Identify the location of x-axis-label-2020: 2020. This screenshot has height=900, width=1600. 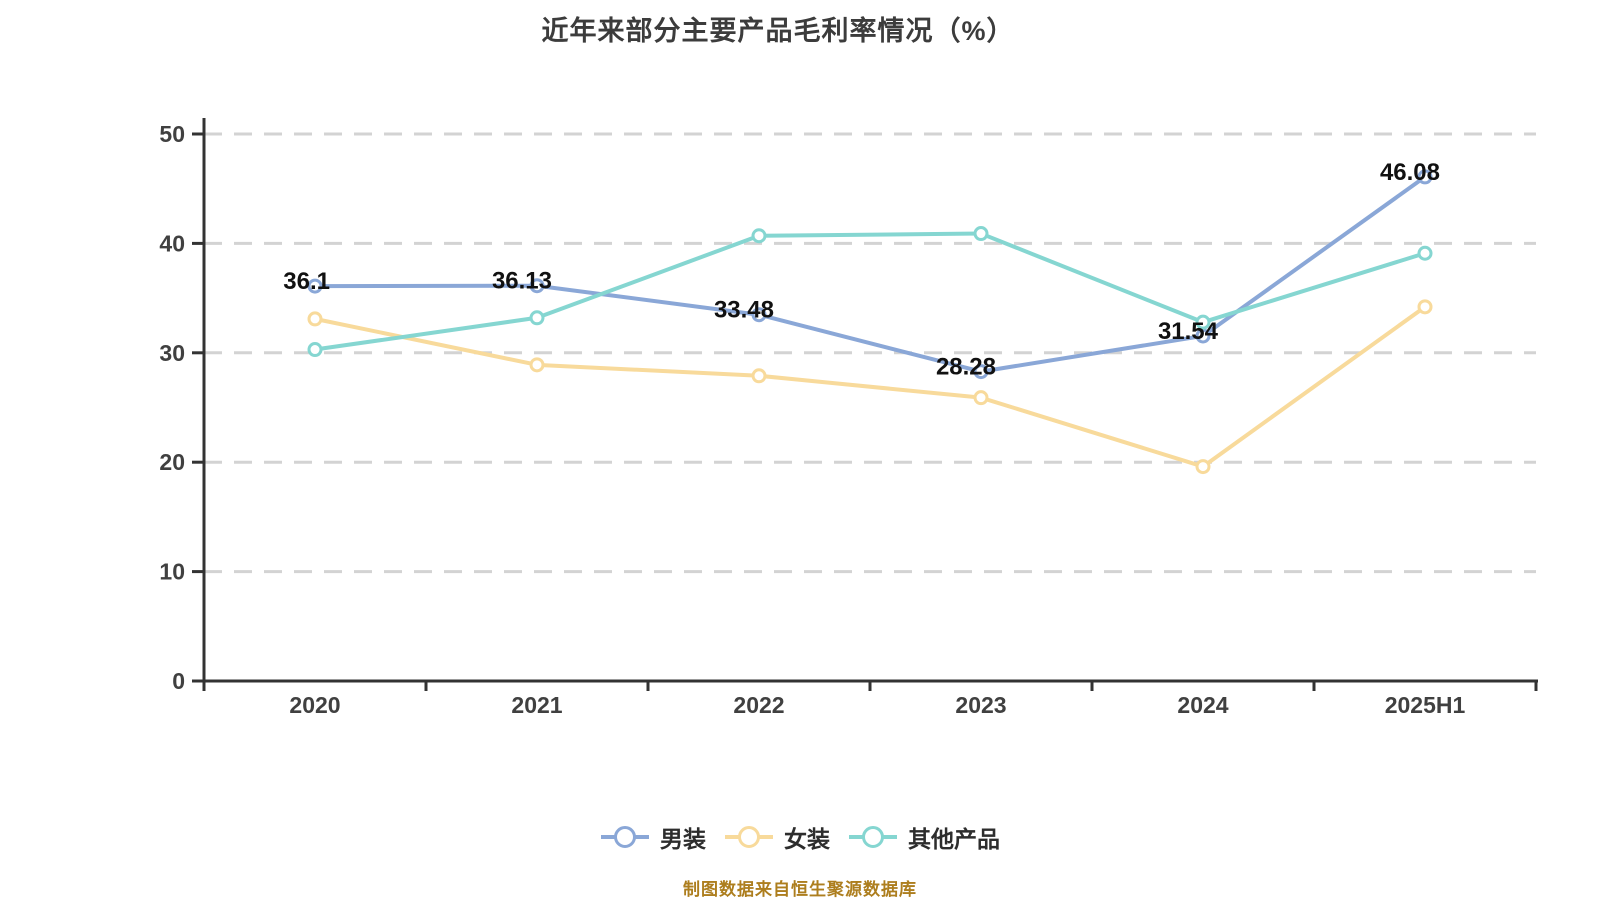
(314, 705).